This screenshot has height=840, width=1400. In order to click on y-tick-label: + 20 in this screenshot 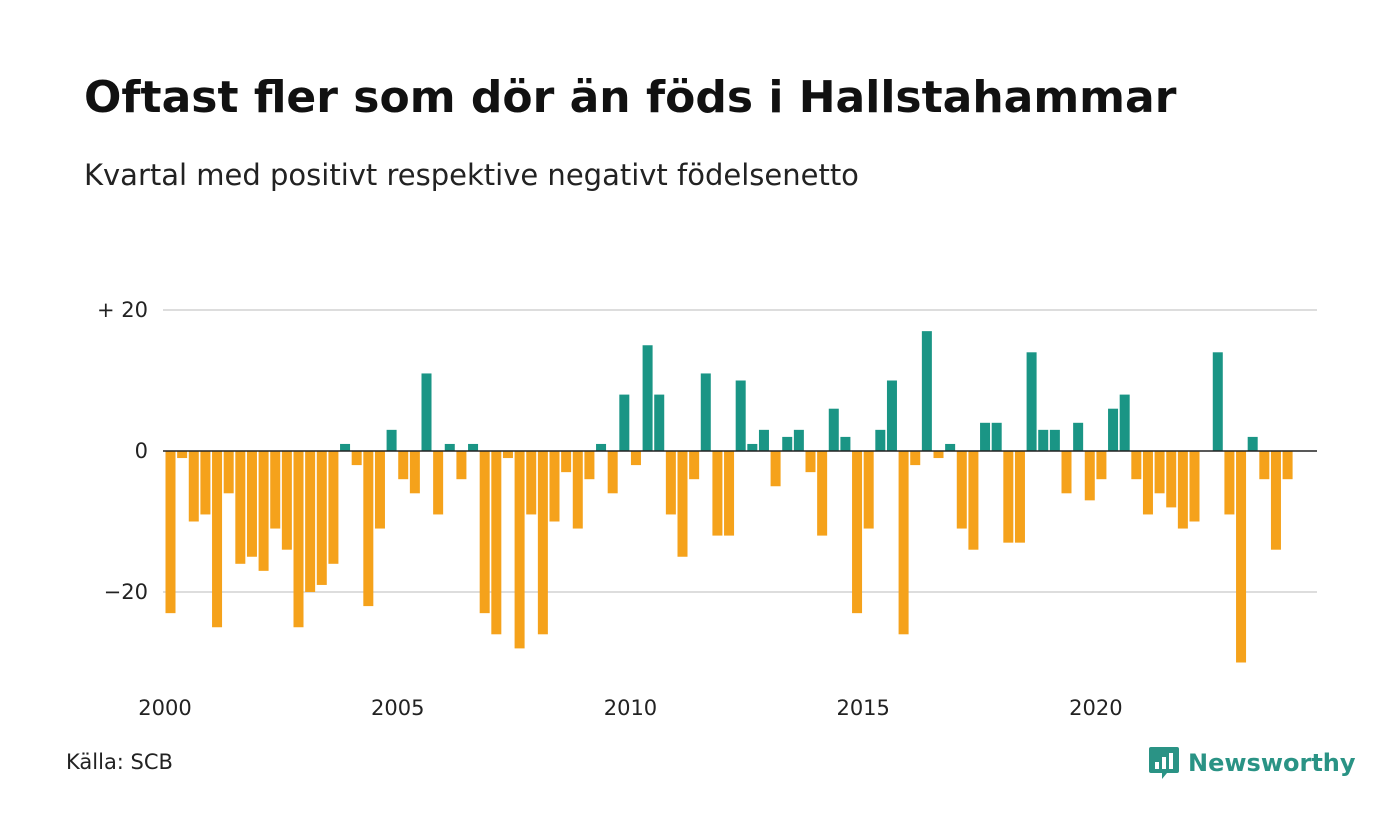, I will do `click(122, 310)`.